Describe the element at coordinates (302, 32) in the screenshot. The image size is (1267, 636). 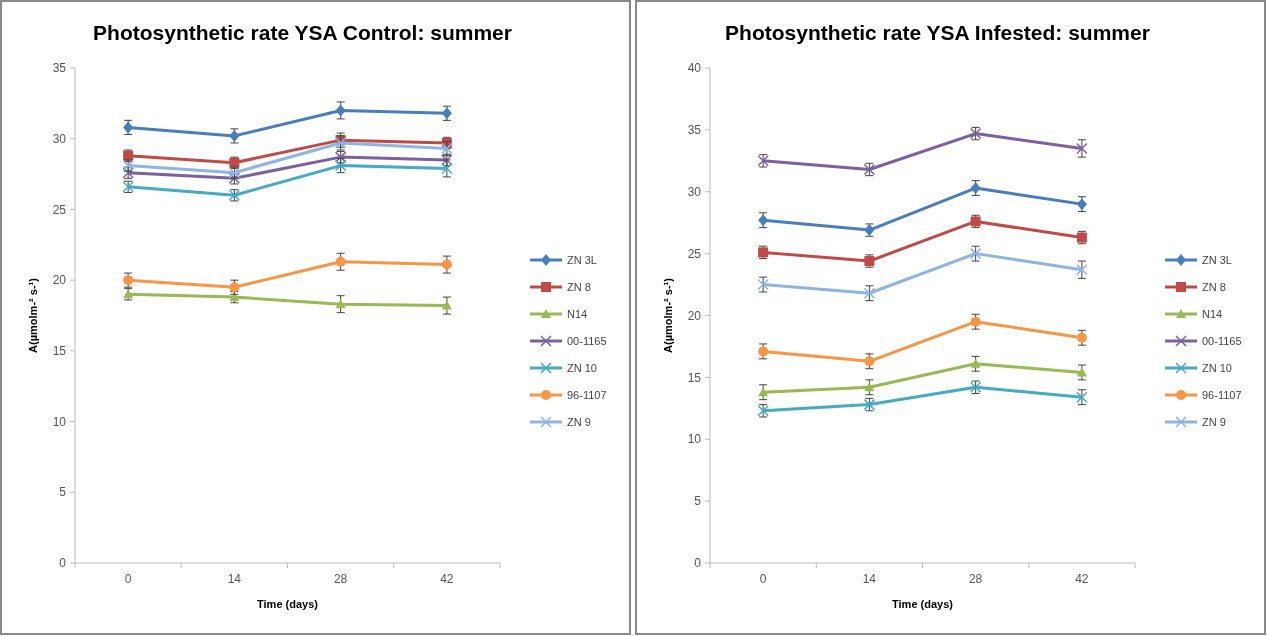
I see `chart-title: Photosynthetic rate YSA Control: summer` at that location.